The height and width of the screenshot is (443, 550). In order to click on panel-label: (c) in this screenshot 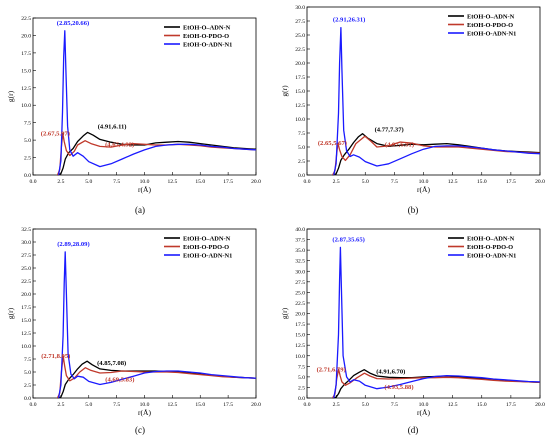, I will do `click(140, 430)`.